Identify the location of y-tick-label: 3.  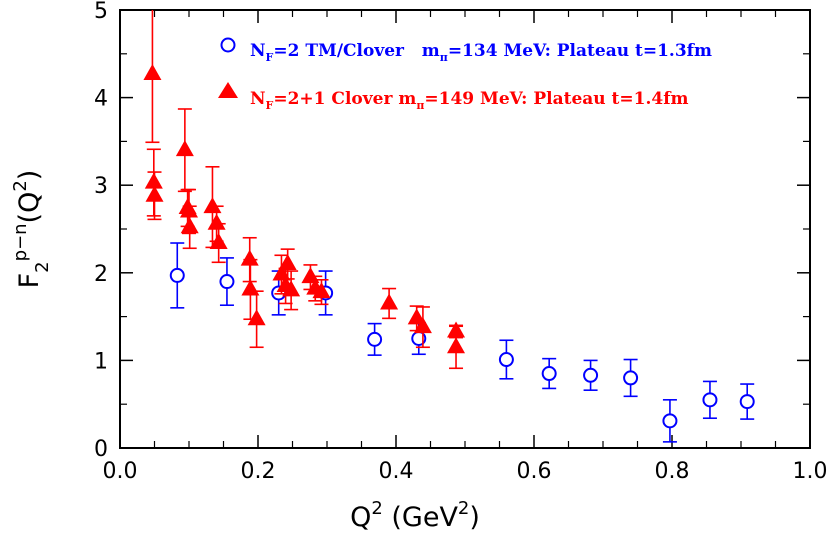
(101, 186).